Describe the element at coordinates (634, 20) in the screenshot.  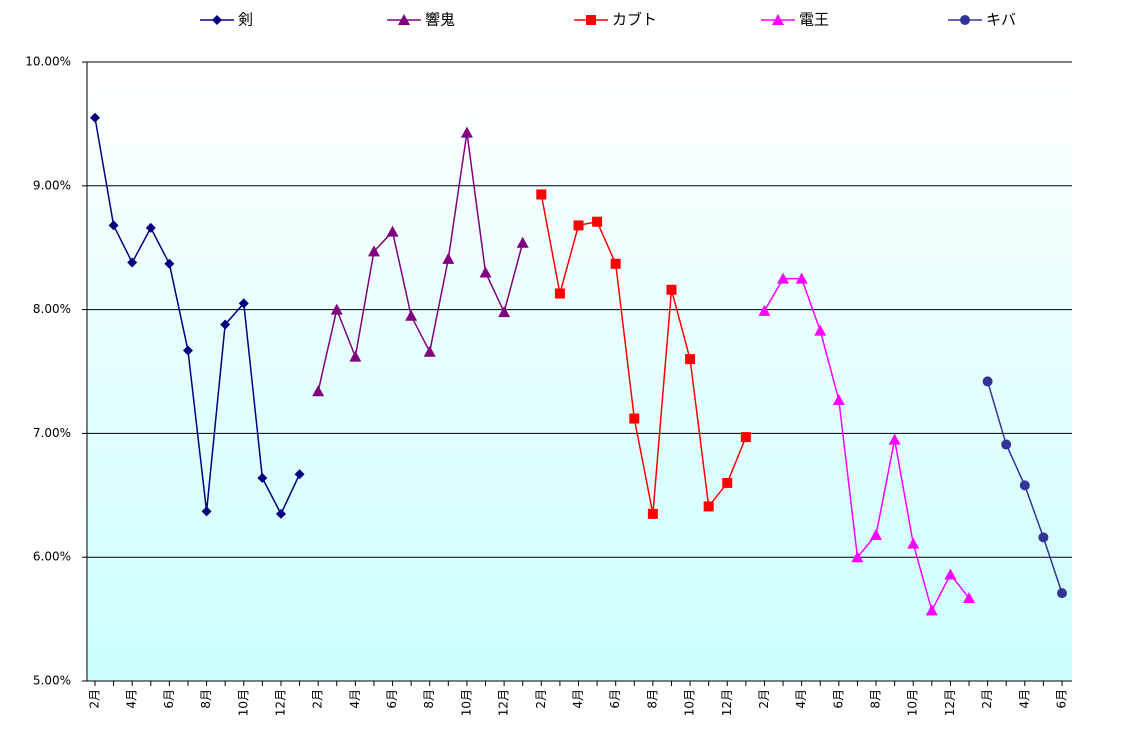
I see `legend-label: カブト` at that location.